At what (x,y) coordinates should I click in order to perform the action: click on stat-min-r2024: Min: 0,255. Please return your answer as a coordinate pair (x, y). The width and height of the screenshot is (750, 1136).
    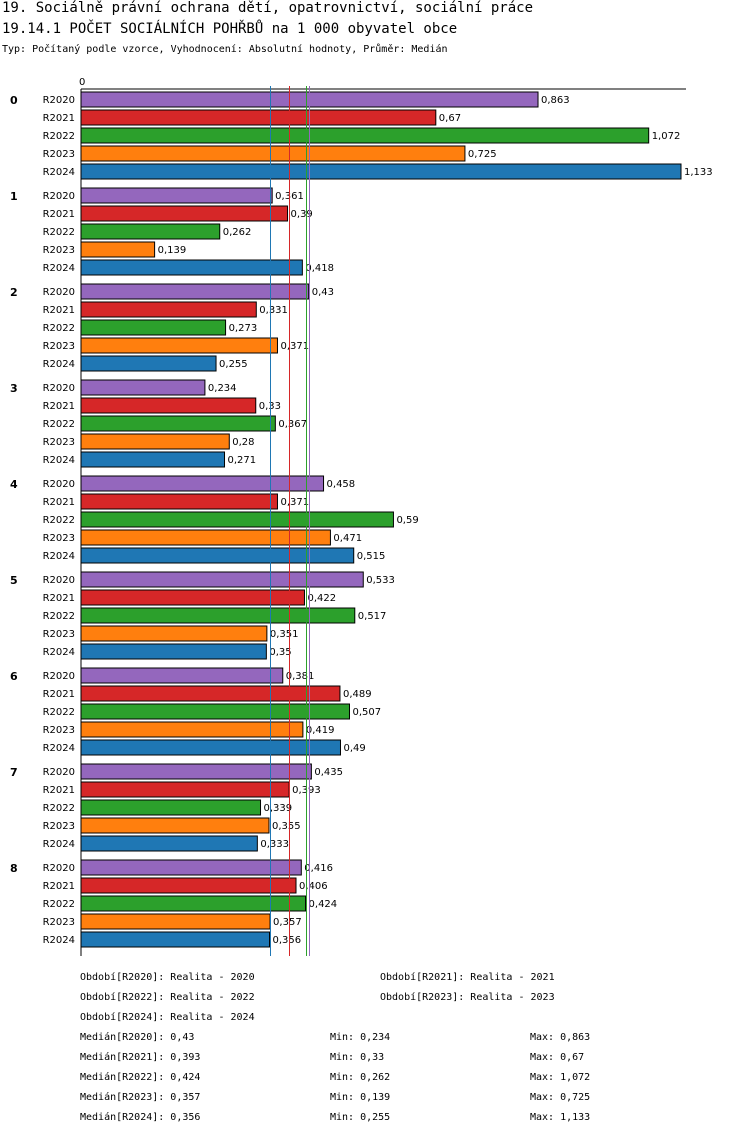
    Looking at the image, I should click on (360, 1117).